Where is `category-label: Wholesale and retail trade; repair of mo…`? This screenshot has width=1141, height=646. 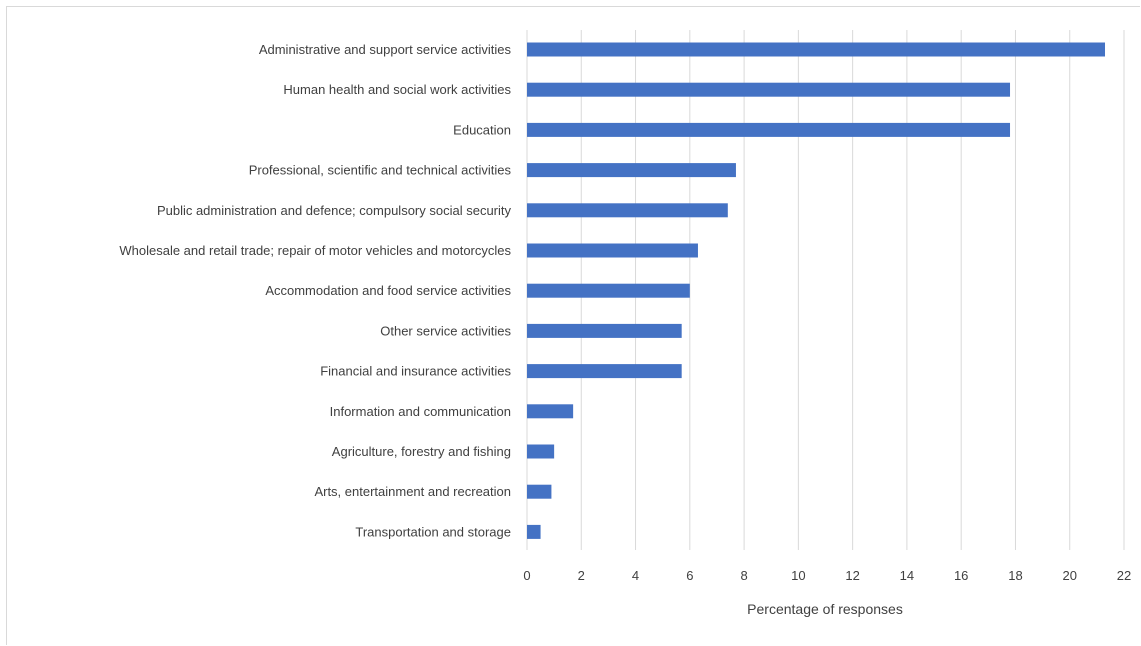
category-label: Wholesale and retail trade; repair of mo… is located at coordinates (315, 250).